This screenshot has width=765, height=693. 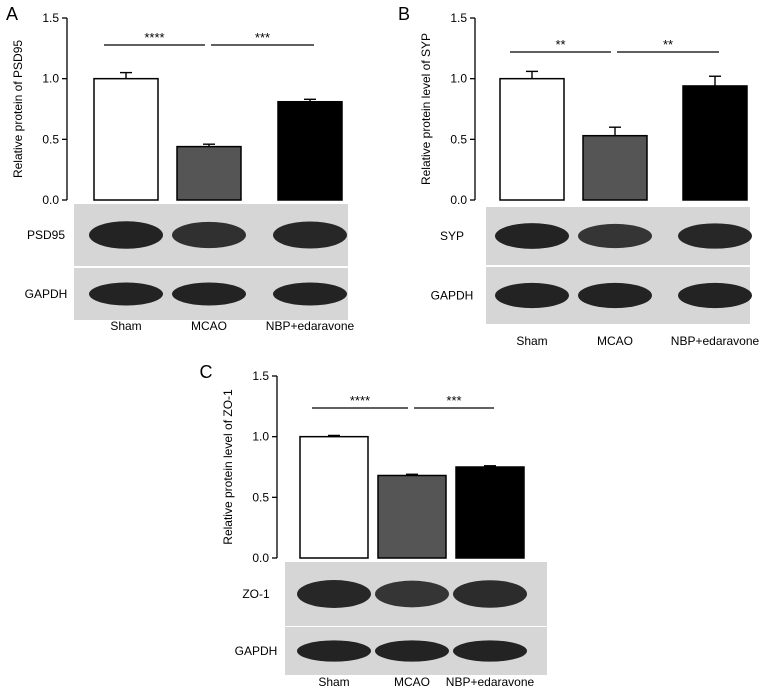 I want to click on blot-label: PSD95, so click(x=46, y=235).